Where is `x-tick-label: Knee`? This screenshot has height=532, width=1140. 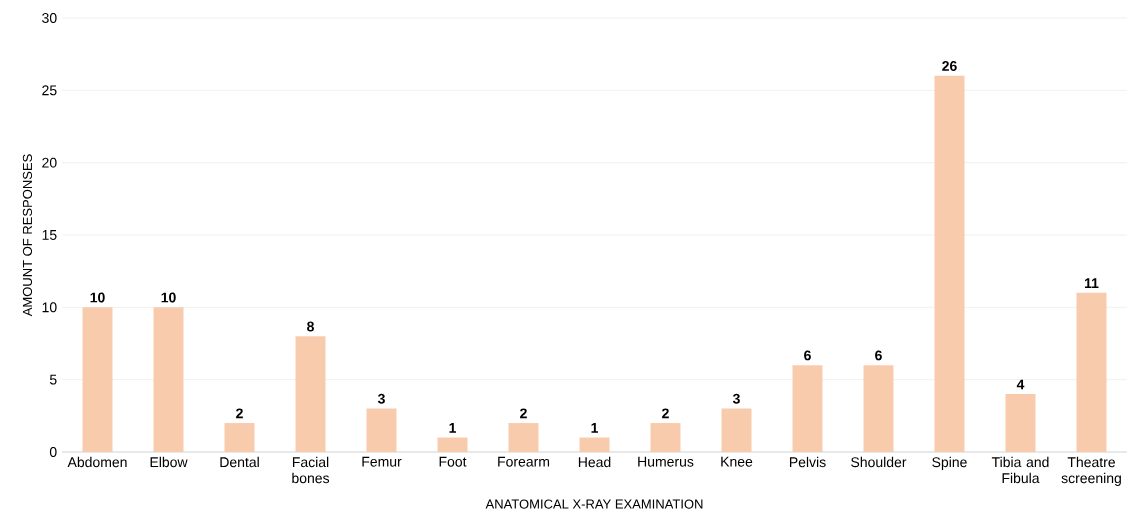 x-tick-label: Knee is located at coordinates (737, 461).